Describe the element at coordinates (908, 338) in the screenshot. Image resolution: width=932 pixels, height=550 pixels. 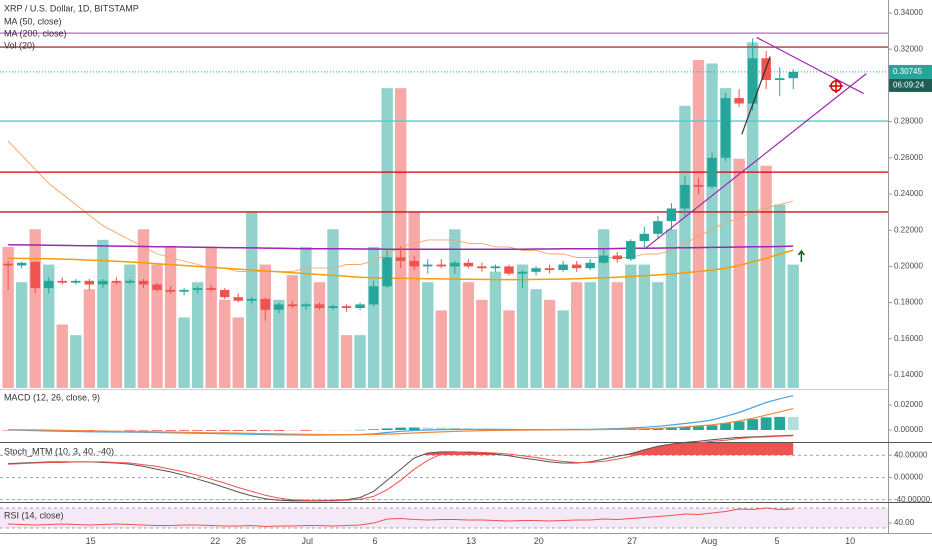
I see `y-tick-label: 0.16000` at that location.